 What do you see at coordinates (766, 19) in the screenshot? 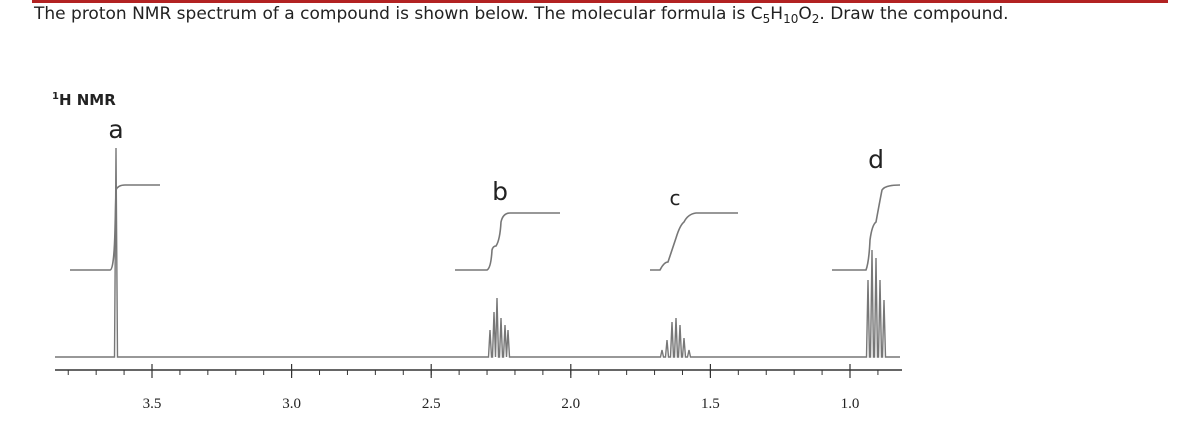
I see `formula-count: 5` at bounding box center [766, 19].